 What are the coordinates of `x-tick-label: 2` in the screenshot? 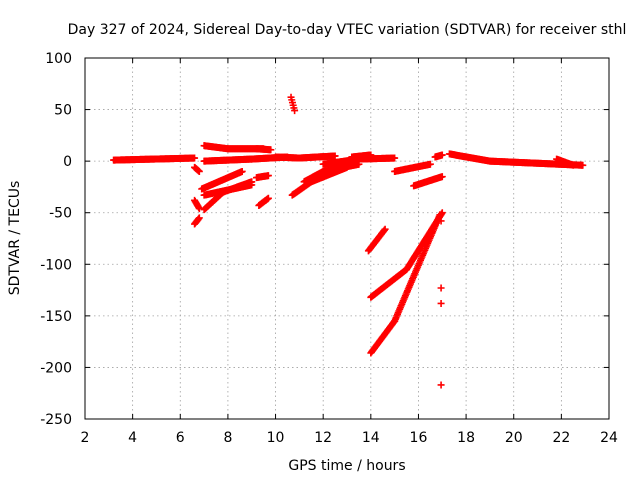 It's located at (85, 438).